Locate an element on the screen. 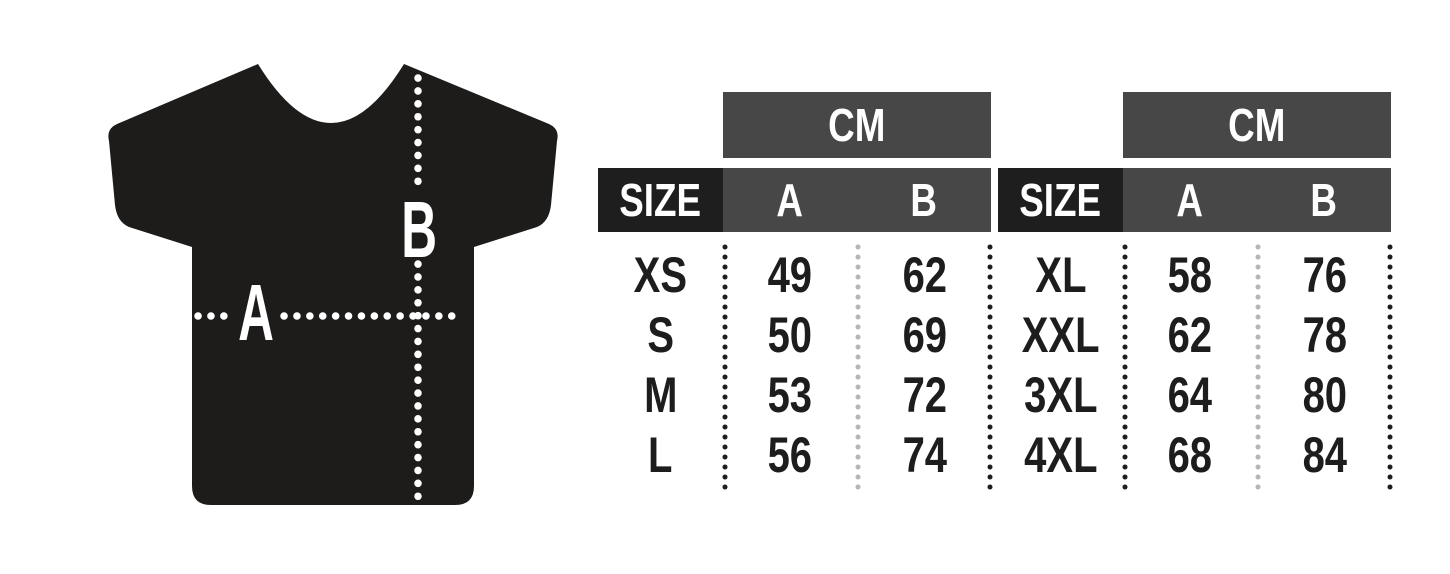 This screenshot has width=1450, height=574. table-row: L 56 74 is located at coordinates (795, 455).